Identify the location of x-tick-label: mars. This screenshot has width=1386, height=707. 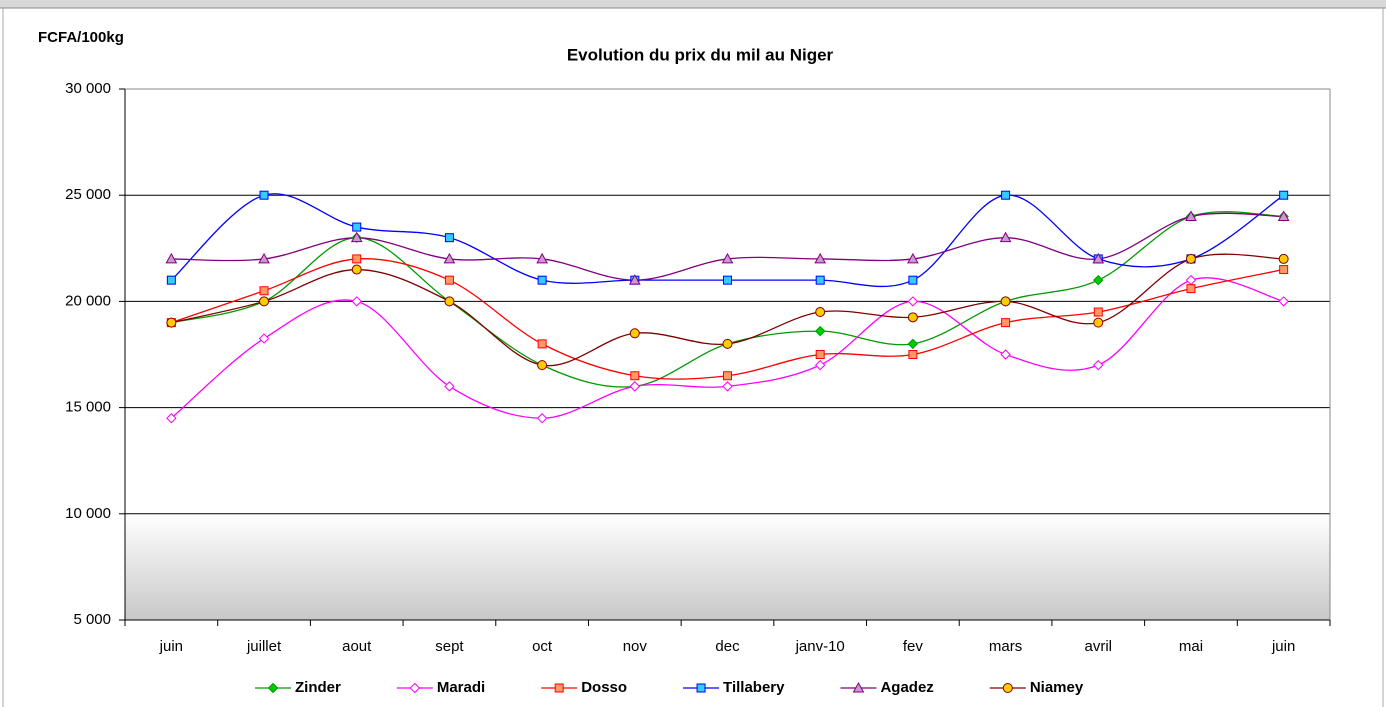
(1005, 646).